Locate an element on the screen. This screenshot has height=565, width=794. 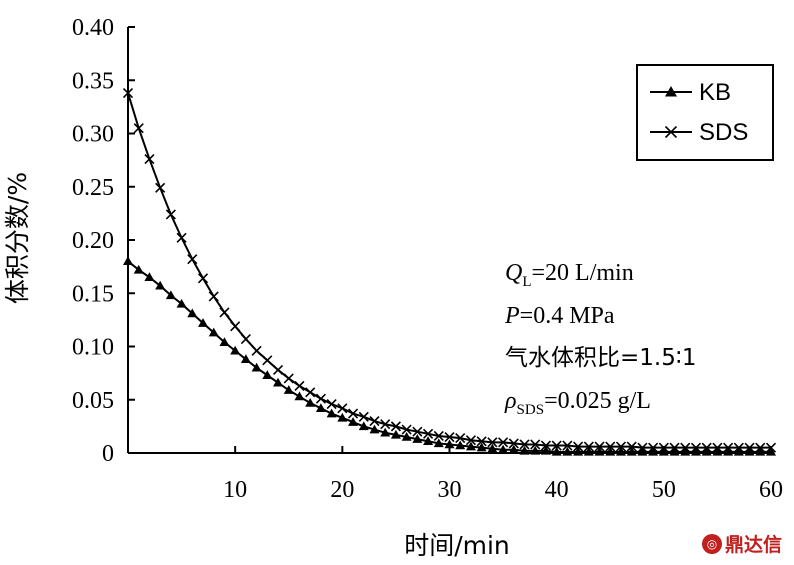
x-tick-label: 10 is located at coordinates (235, 490).